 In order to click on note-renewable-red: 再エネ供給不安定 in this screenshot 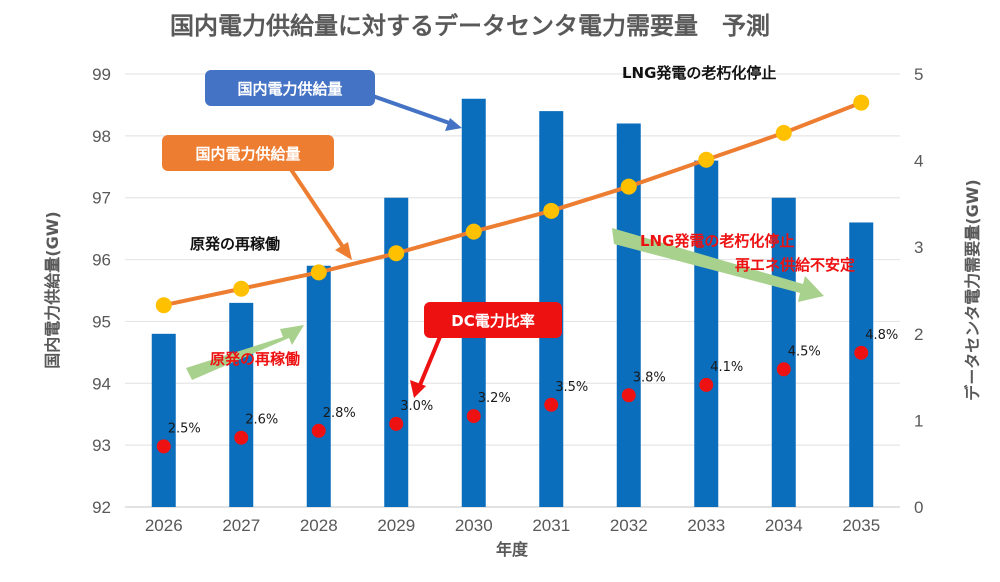, I will do `click(795, 265)`.